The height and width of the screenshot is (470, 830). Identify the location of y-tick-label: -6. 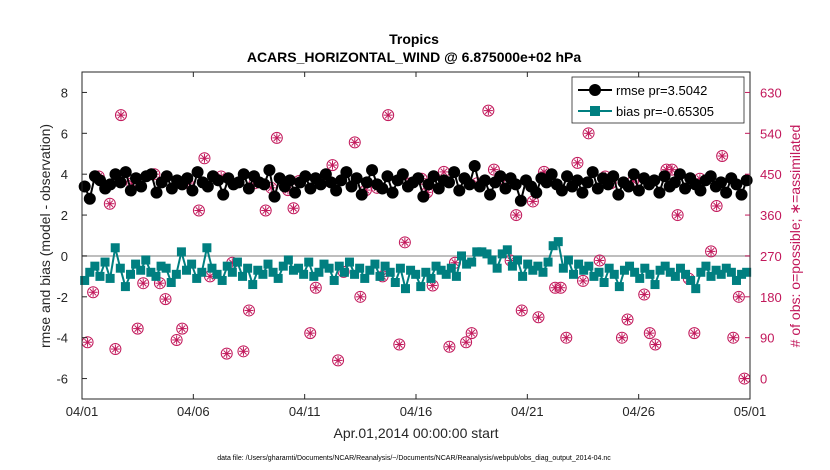
(62, 379).